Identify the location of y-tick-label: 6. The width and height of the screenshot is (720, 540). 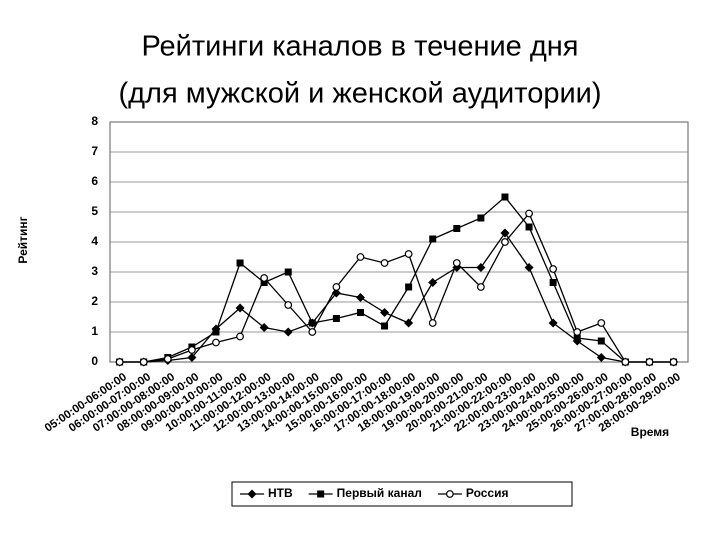
(94, 181).